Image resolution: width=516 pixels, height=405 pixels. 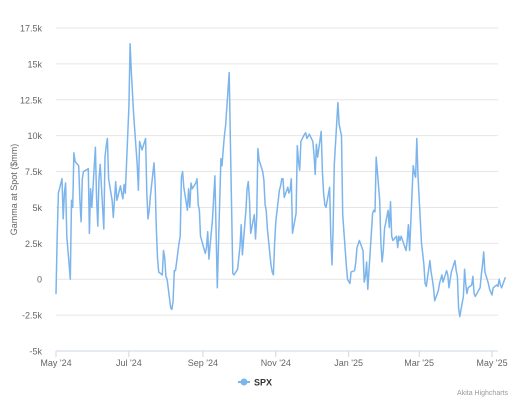 What do you see at coordinates (34, 172) in the screenshot?
I see `y-tick-label: 7.5k` at bounding box center [34, 172].